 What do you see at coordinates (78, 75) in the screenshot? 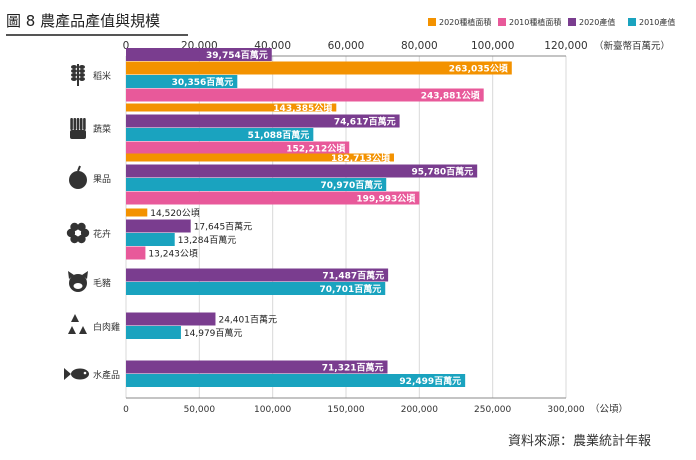
I see `rice-icon` at bounding box center [78, 75].